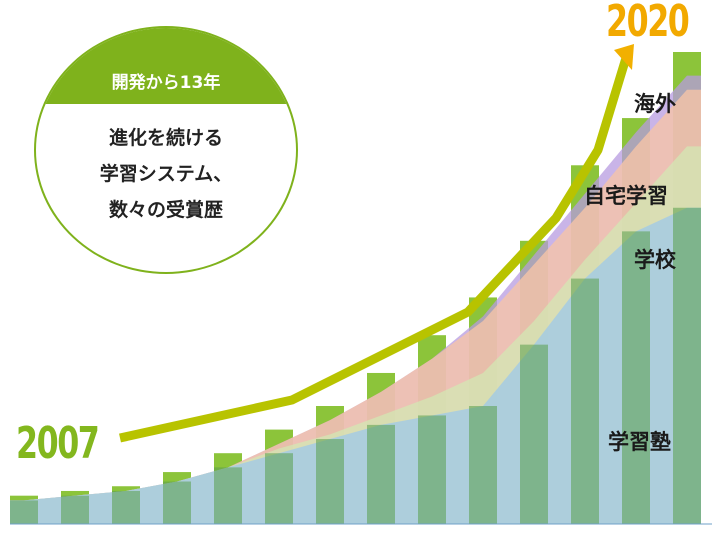 This screenshot has width=720, height=560. What do you see at coordinates (655, 104) in the screenshot?
I see `label-overseas: 海外` at bounding box center [655, 104].